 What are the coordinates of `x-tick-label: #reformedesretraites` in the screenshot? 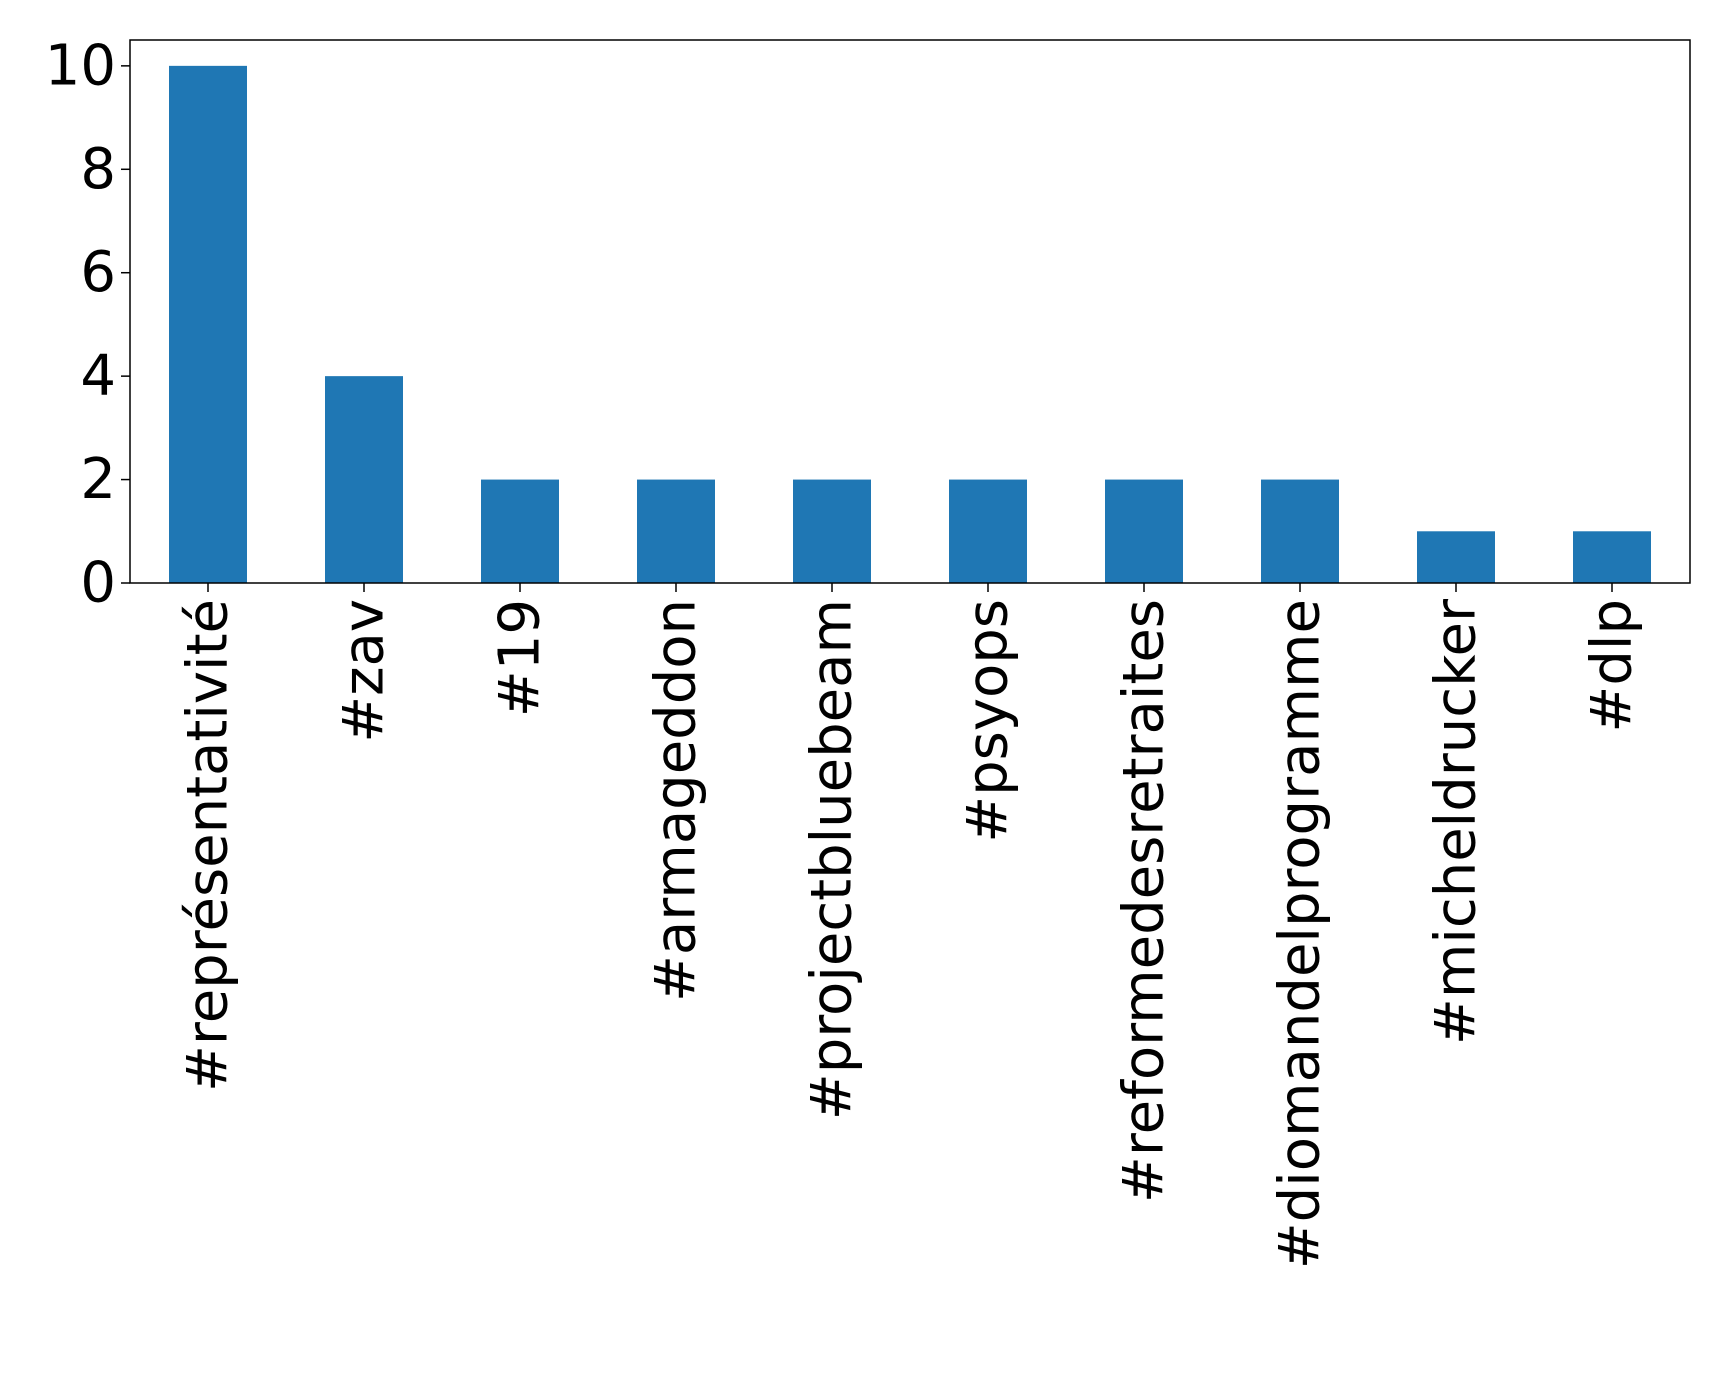 It's located at (1144, 901).